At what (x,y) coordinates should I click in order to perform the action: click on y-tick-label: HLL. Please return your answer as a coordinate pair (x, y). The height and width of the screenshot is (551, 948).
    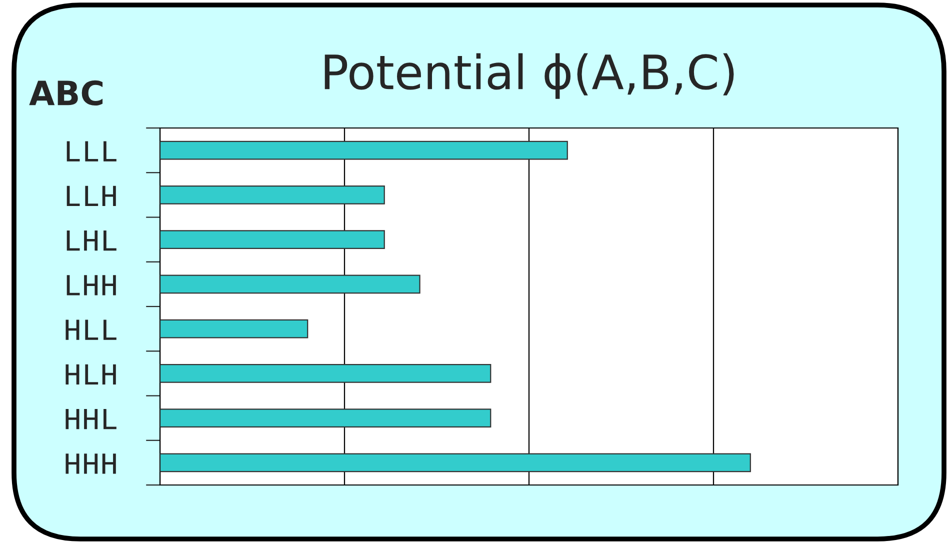
    Looking at the image, I should click on (91, 330).